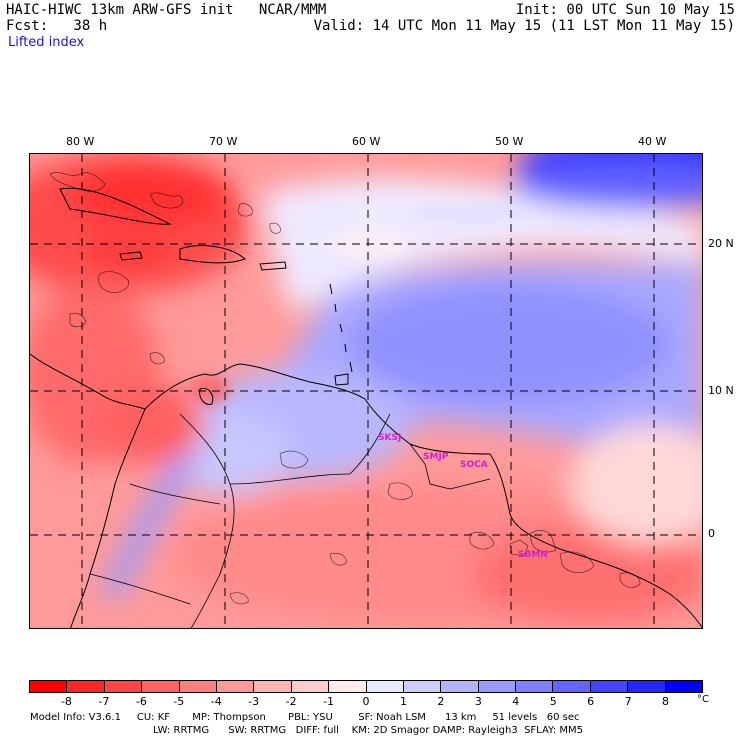  Describe the element at coordinates (721, 390) in the screenshot. I see `lat-label-10n: 10 N` at that location.